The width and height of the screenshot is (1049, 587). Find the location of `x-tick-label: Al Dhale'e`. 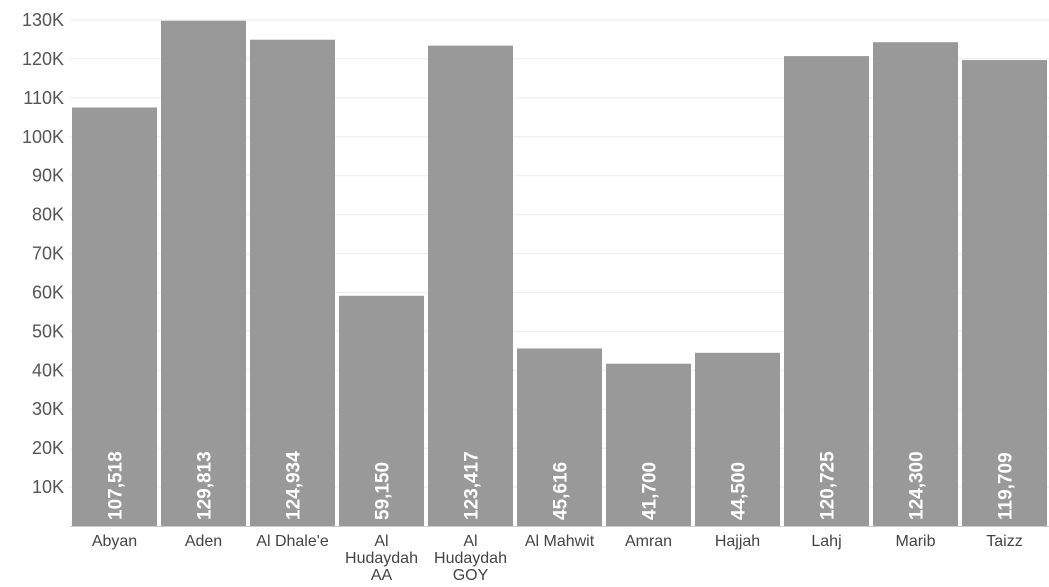

x-tick-label: Al Dhale'e is located at coordinates (292, 541).